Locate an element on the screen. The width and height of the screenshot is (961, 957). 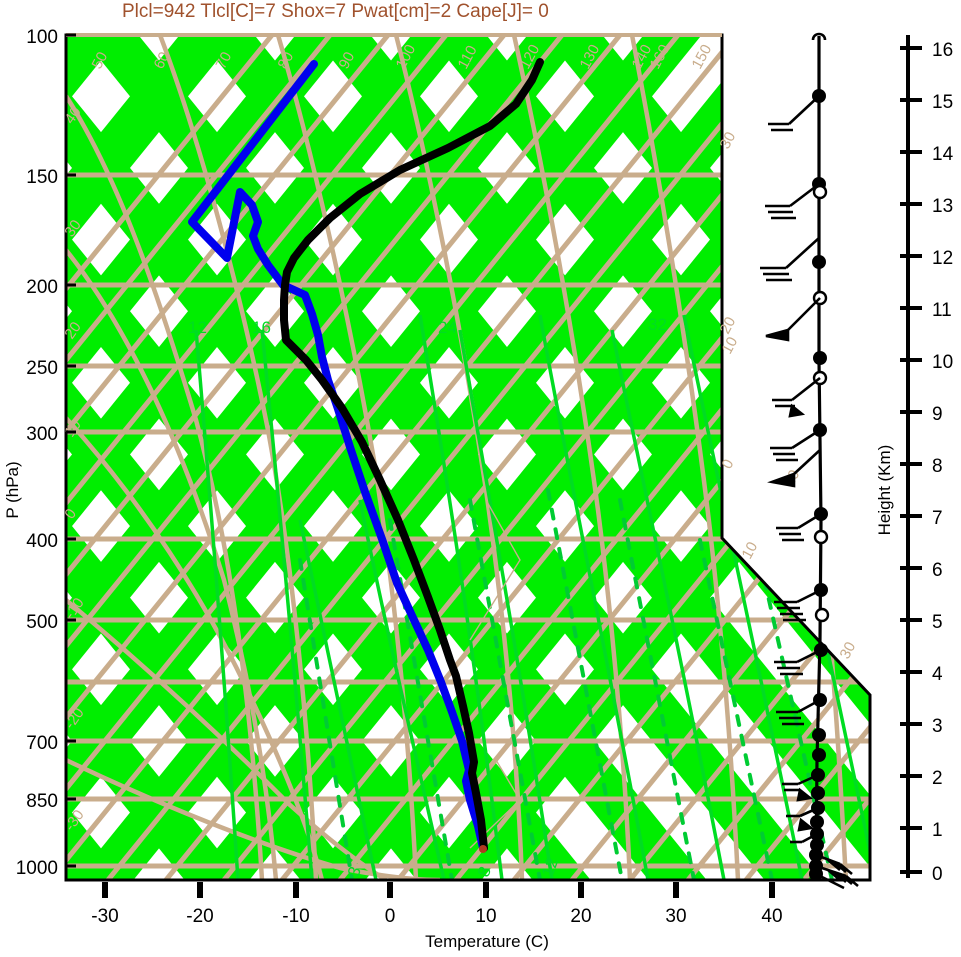
ytick-500: 500 is located at coordinates (42, 622).